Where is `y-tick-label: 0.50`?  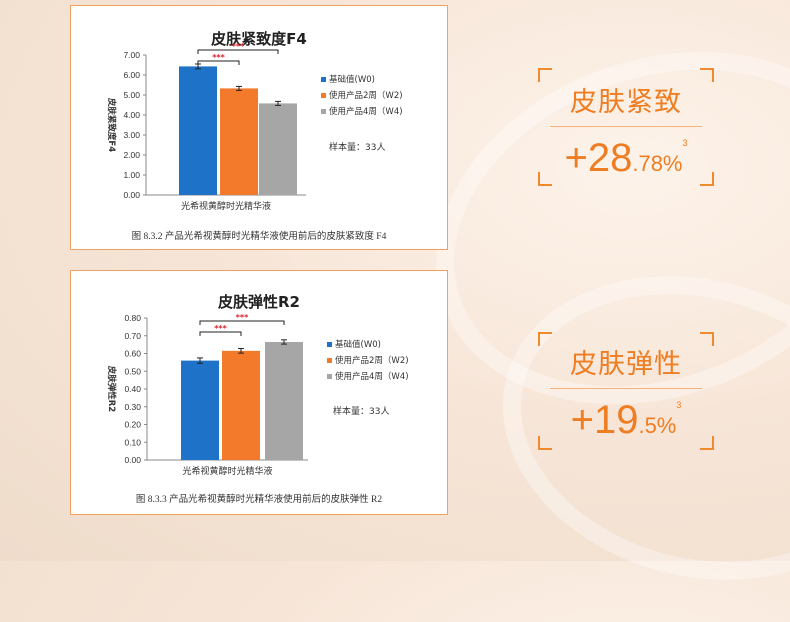 y-tick-label: 0.50 is located at coordinates (132, 371).